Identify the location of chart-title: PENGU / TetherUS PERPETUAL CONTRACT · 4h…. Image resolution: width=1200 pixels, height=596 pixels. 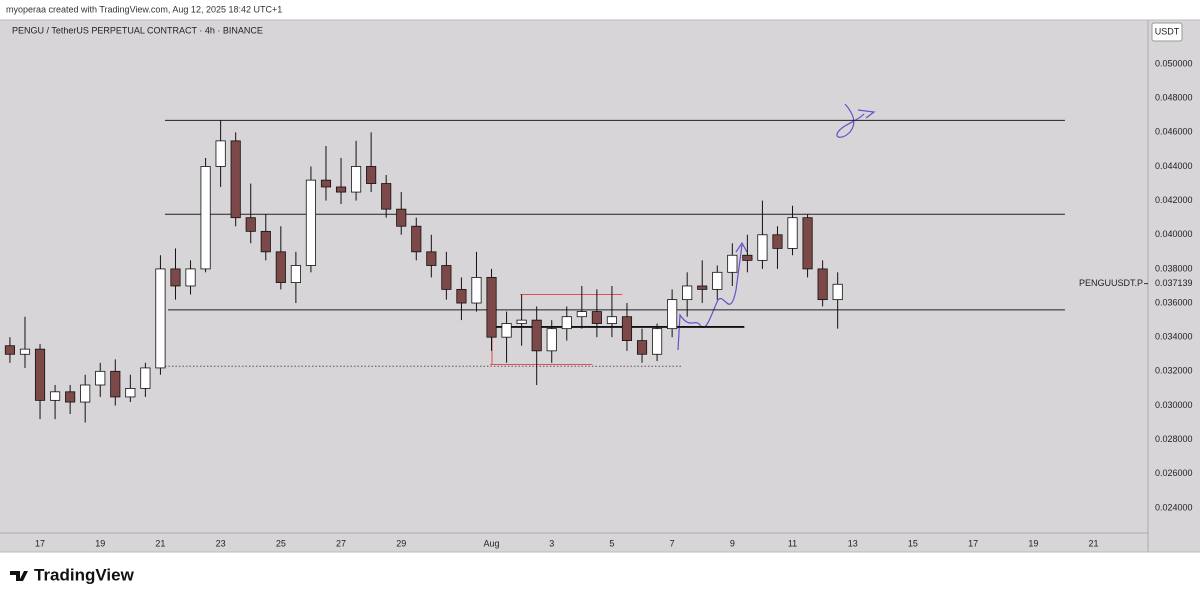
(137, 30).